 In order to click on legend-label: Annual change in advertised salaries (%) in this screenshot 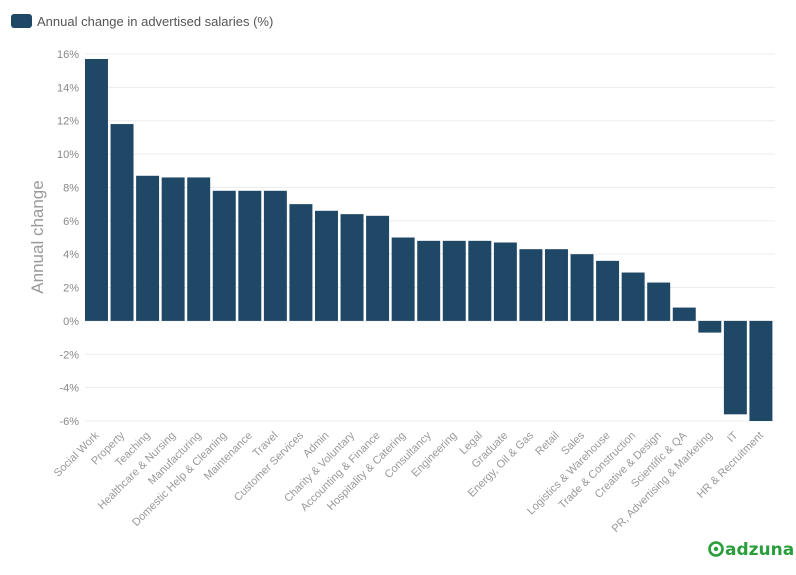, I will do `click(155, 21)`.